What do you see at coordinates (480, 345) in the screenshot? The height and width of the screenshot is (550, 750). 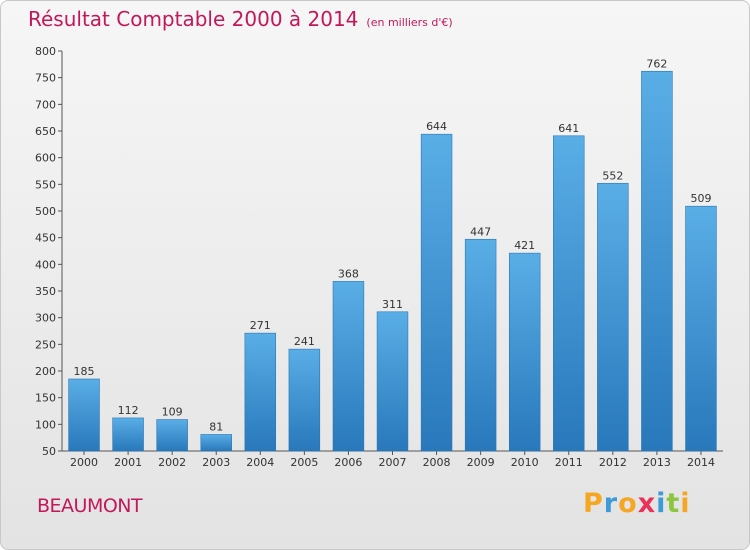 I see `bar-2009` at bounding box center [480, 345].